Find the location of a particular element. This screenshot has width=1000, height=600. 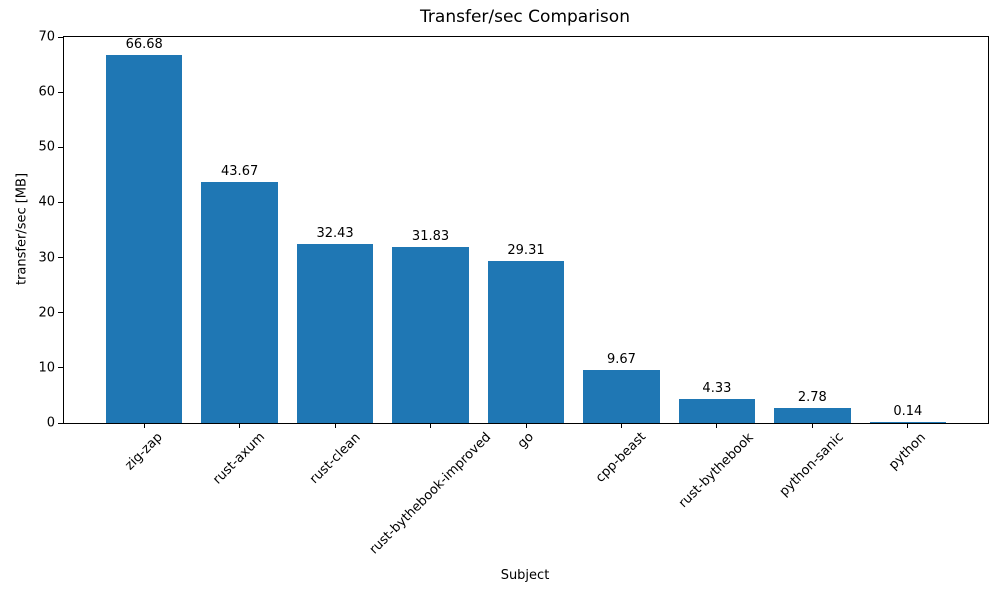

bar-value-label: 2.78 is located at coordinates (812, 397).